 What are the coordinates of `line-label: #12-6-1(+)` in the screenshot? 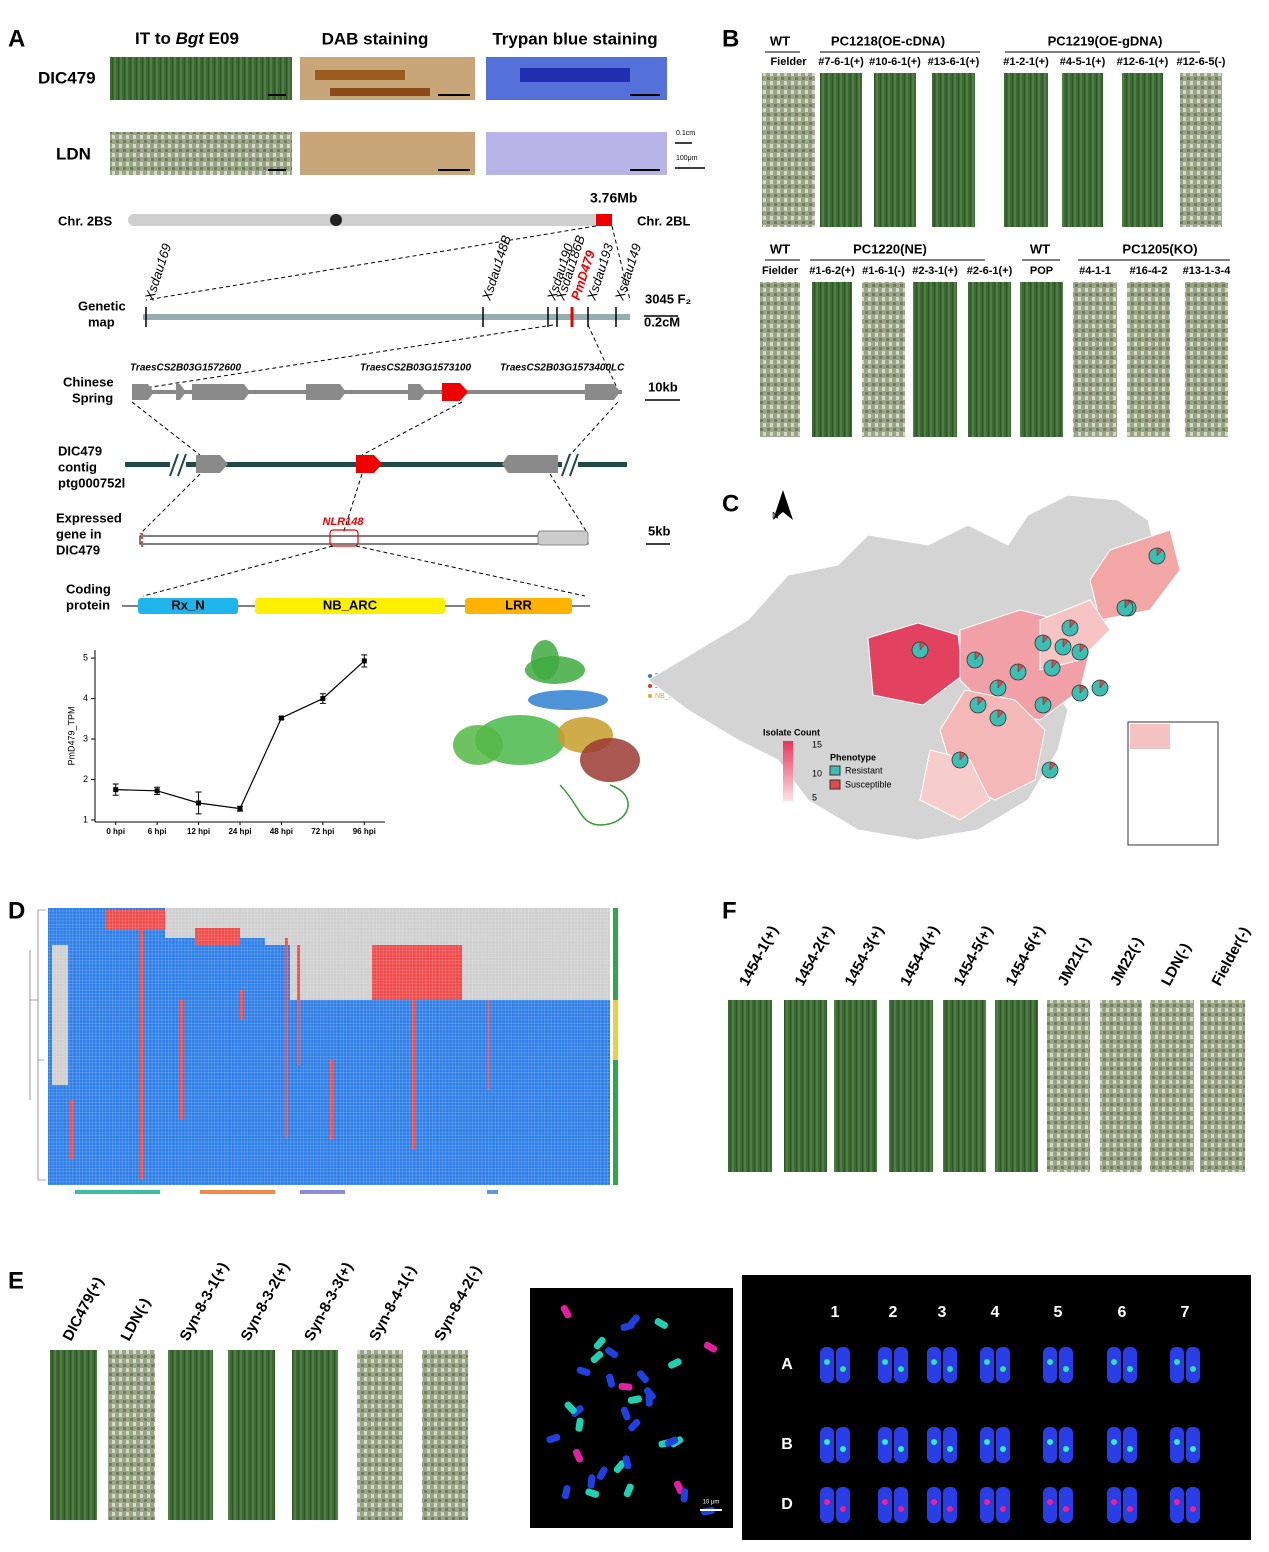 It's located at (1143, 62).